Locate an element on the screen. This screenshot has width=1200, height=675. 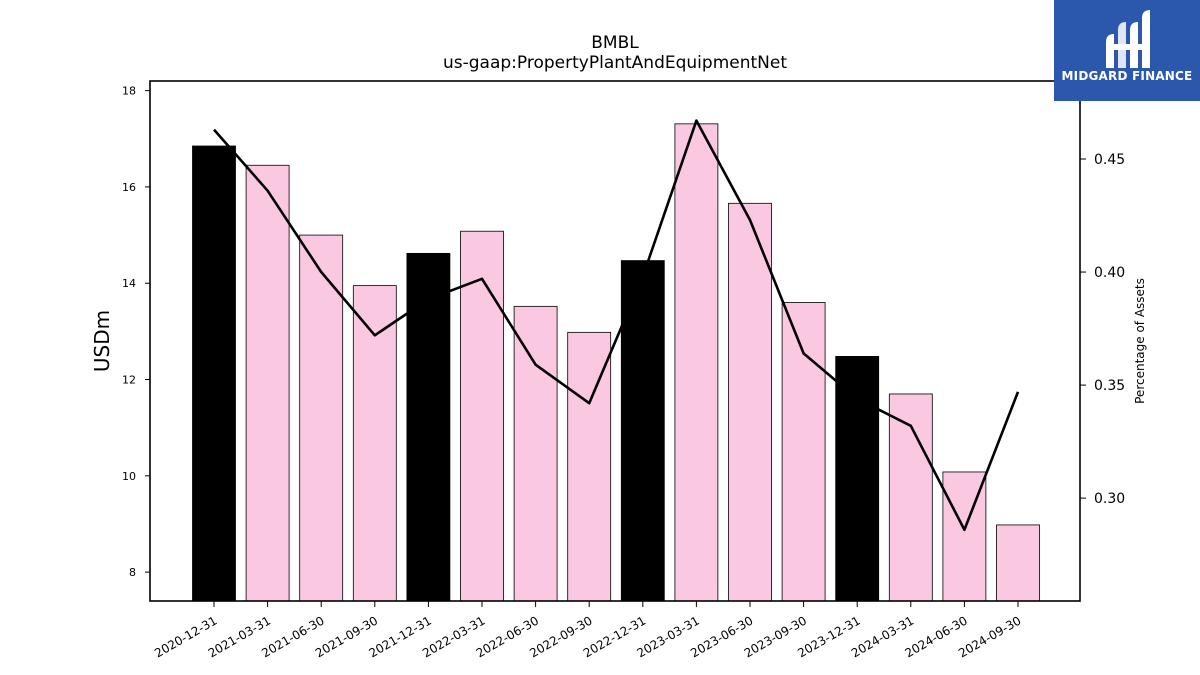
y2-axis-label: Percentage of Assets is located at coordinates (1140, 341).